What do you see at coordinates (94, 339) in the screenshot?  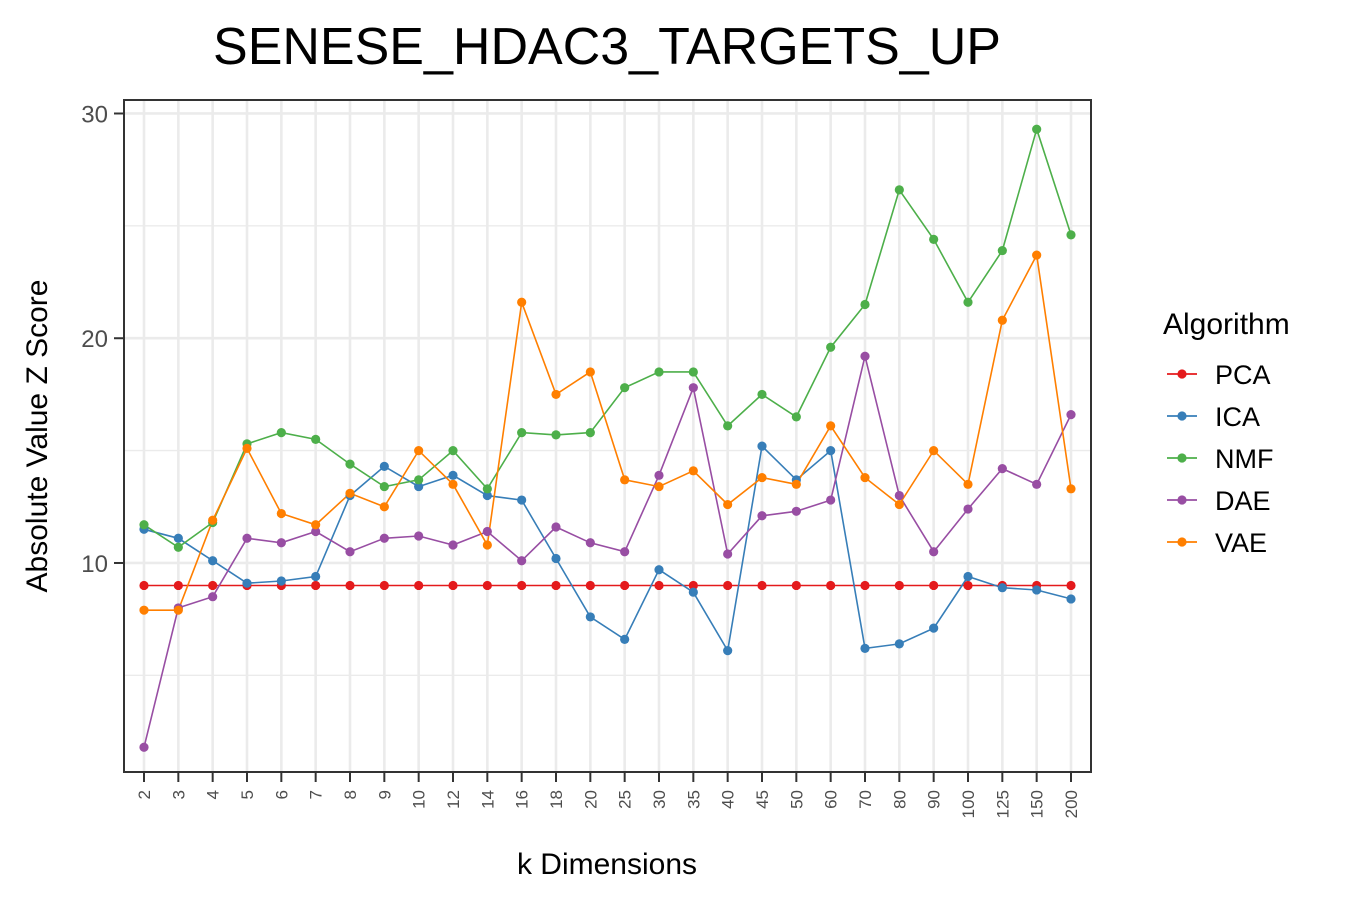 I see `y-tick-label: 20` at bounding box center [94, 339].